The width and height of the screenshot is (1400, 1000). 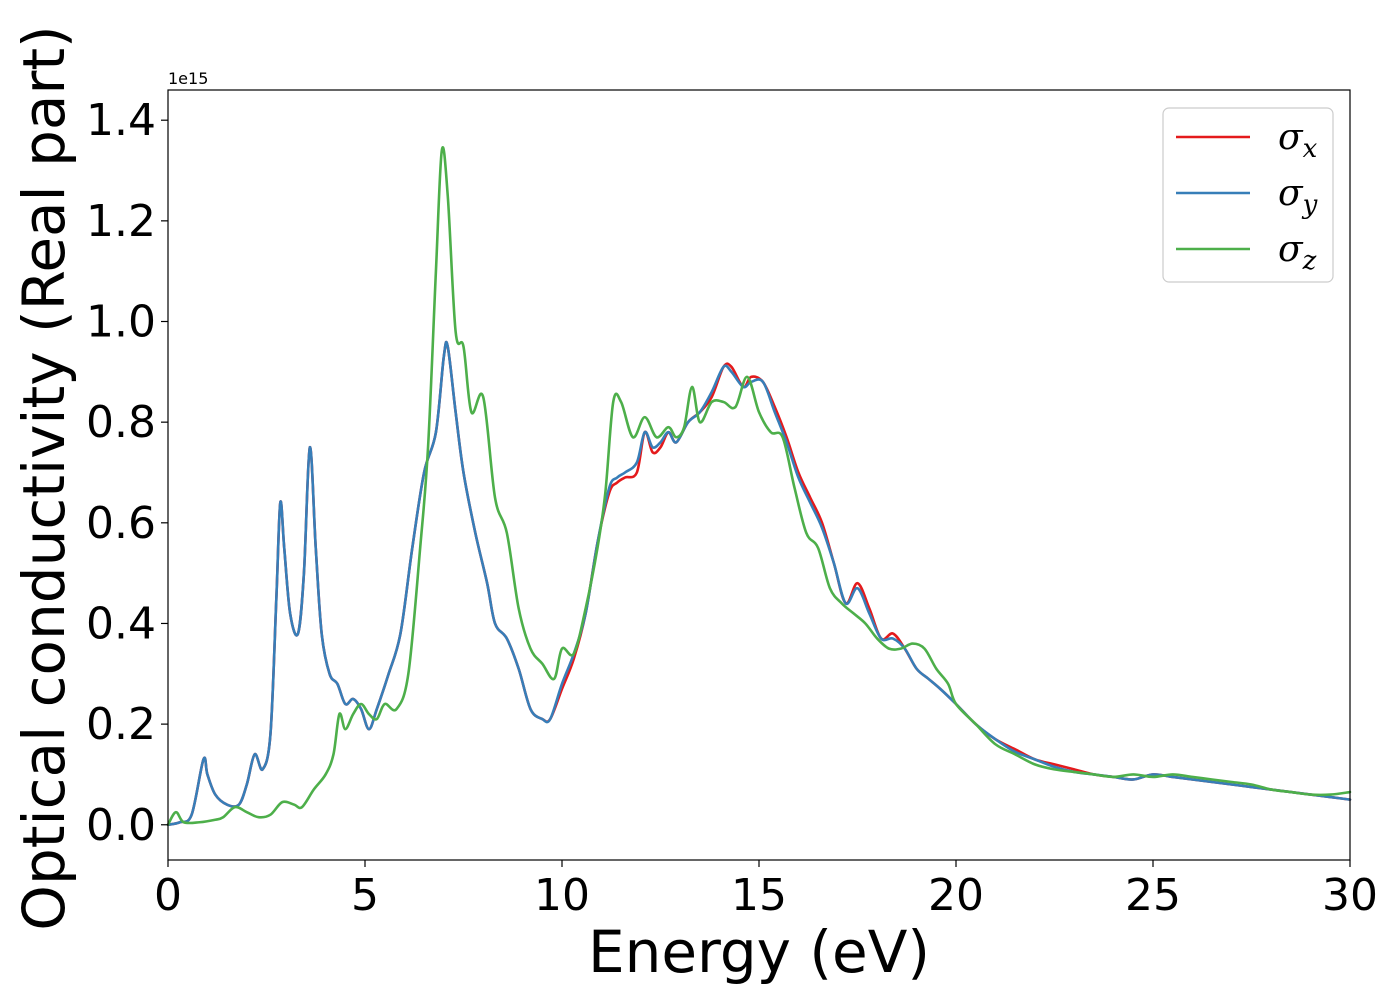 What do you see at coordinates (1350, 895) in the screenshot?
I see `x-tick-label: 30` at bounding box center [1350, 895].